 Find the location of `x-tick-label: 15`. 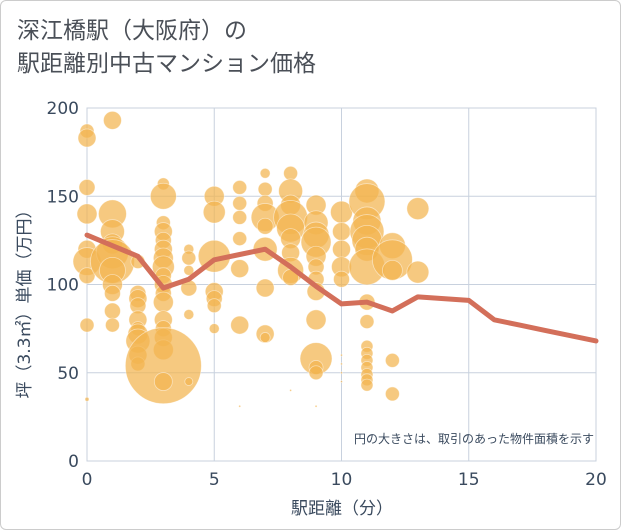

x-tick-label: 15 is located at coordinates (469, 480).